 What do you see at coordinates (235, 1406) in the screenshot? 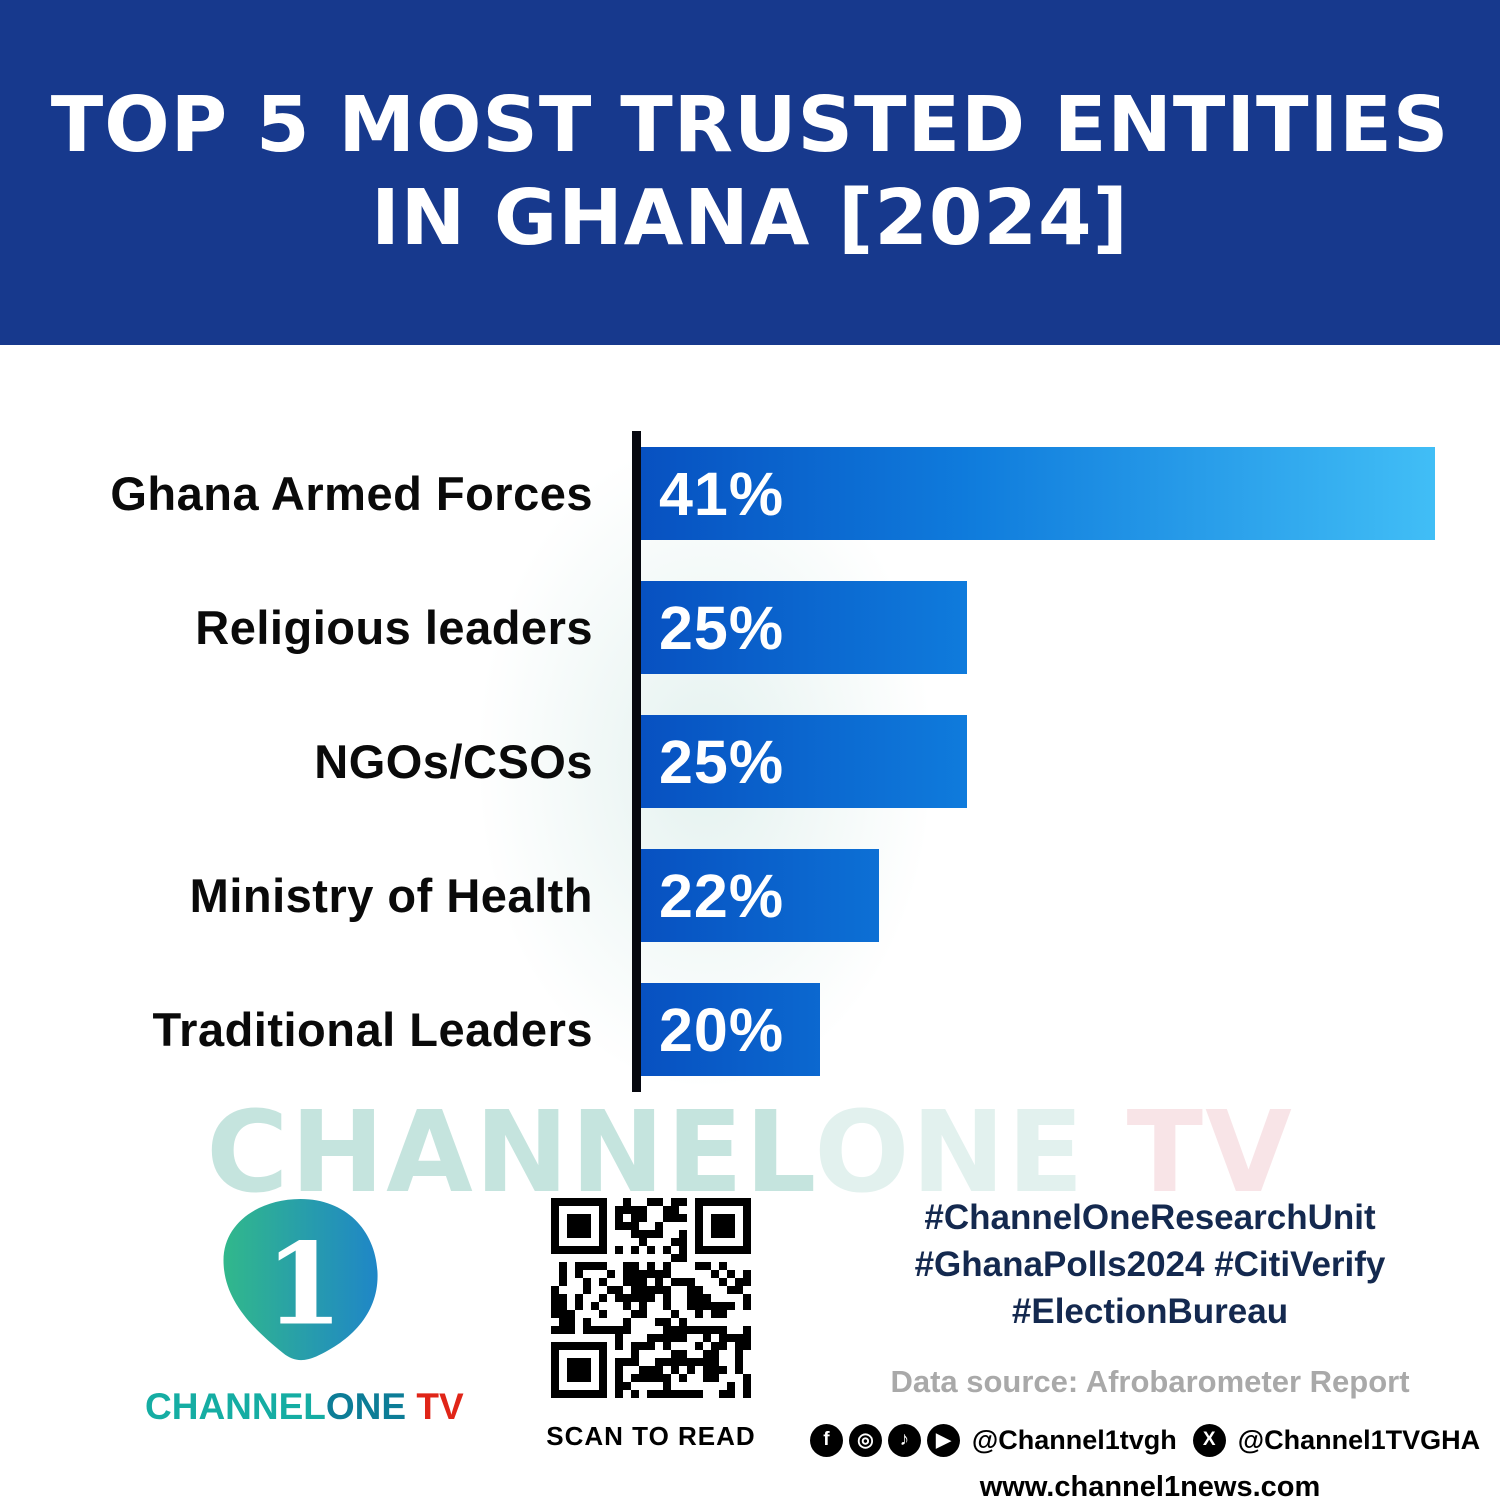
I see `brand-channel: CHANNEL` at bounding box center [235, 1406].